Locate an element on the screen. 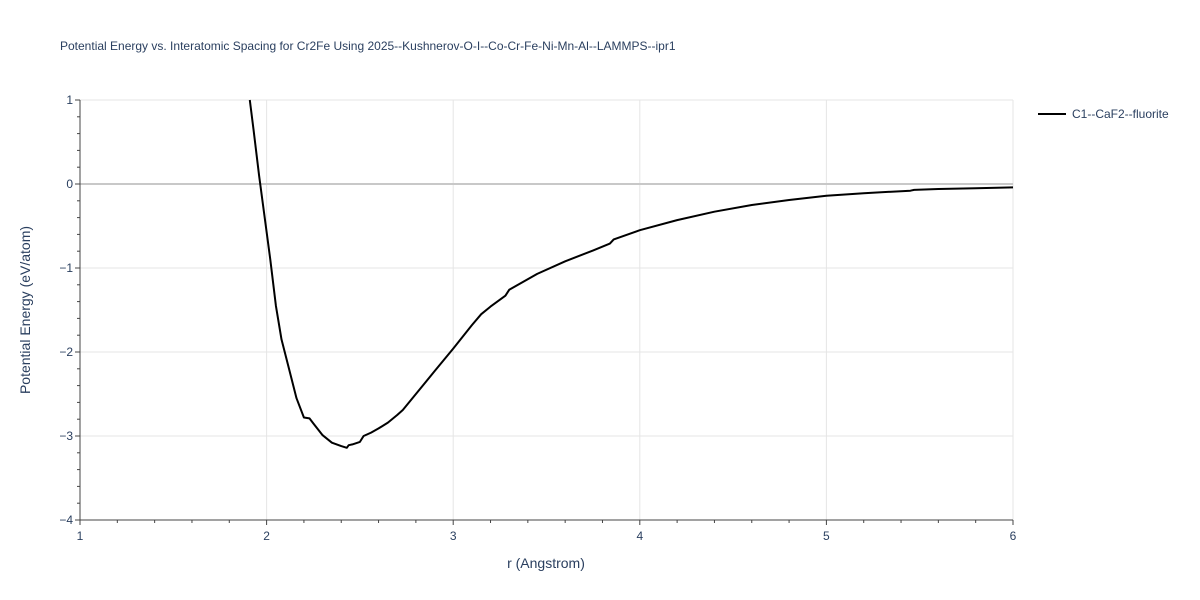 The height and width of the screenshot is (600, 1200). x-tick-labels: 1 2 3 4 5 6 is located at coordinates (547, 536).